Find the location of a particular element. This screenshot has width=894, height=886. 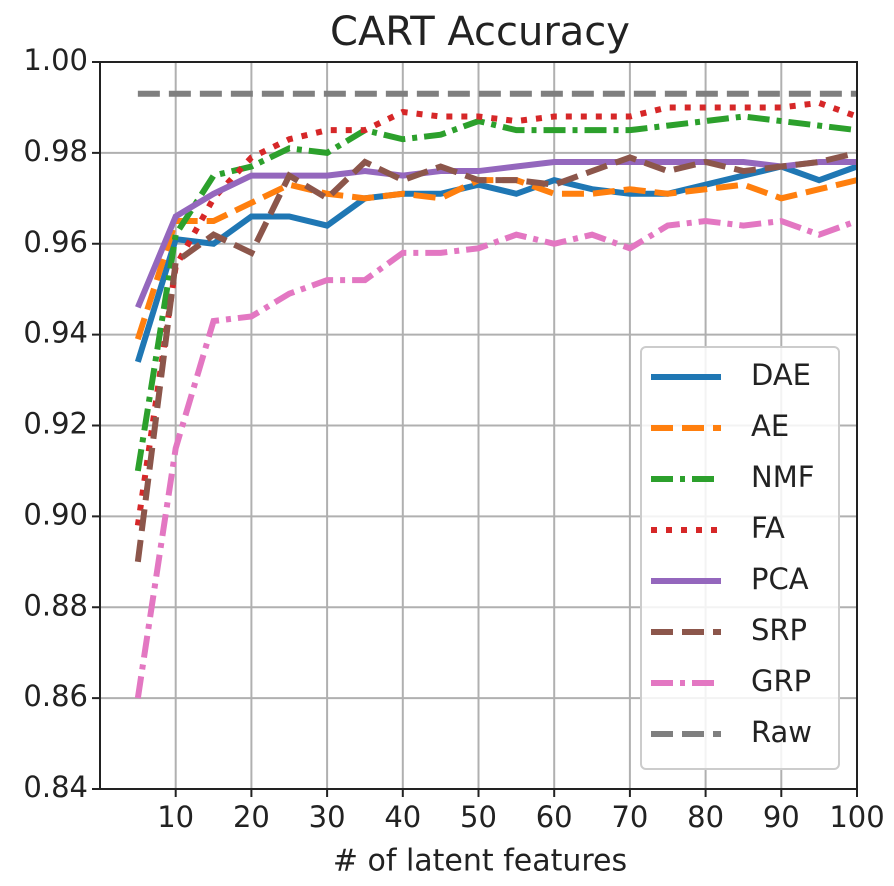

x-tick-label: 30 is located at coordinates (327, 817).